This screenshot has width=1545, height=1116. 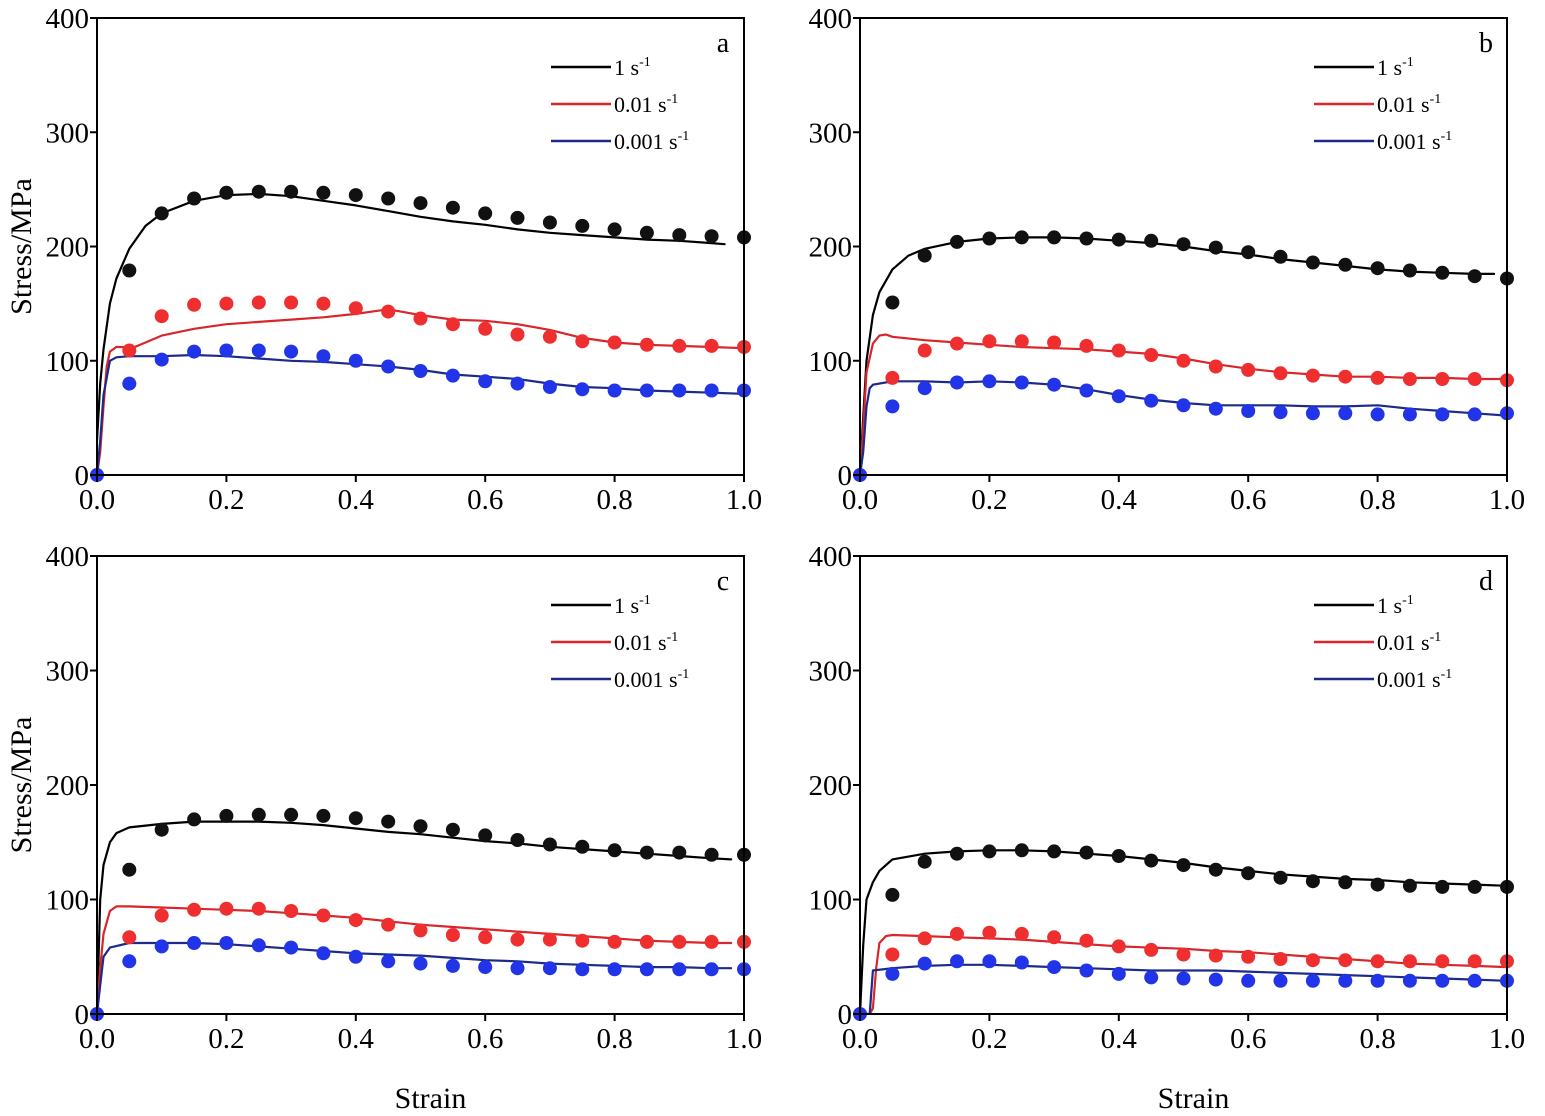 I want to click on x-tick-label: 0.0, so click(x=97, y=500).